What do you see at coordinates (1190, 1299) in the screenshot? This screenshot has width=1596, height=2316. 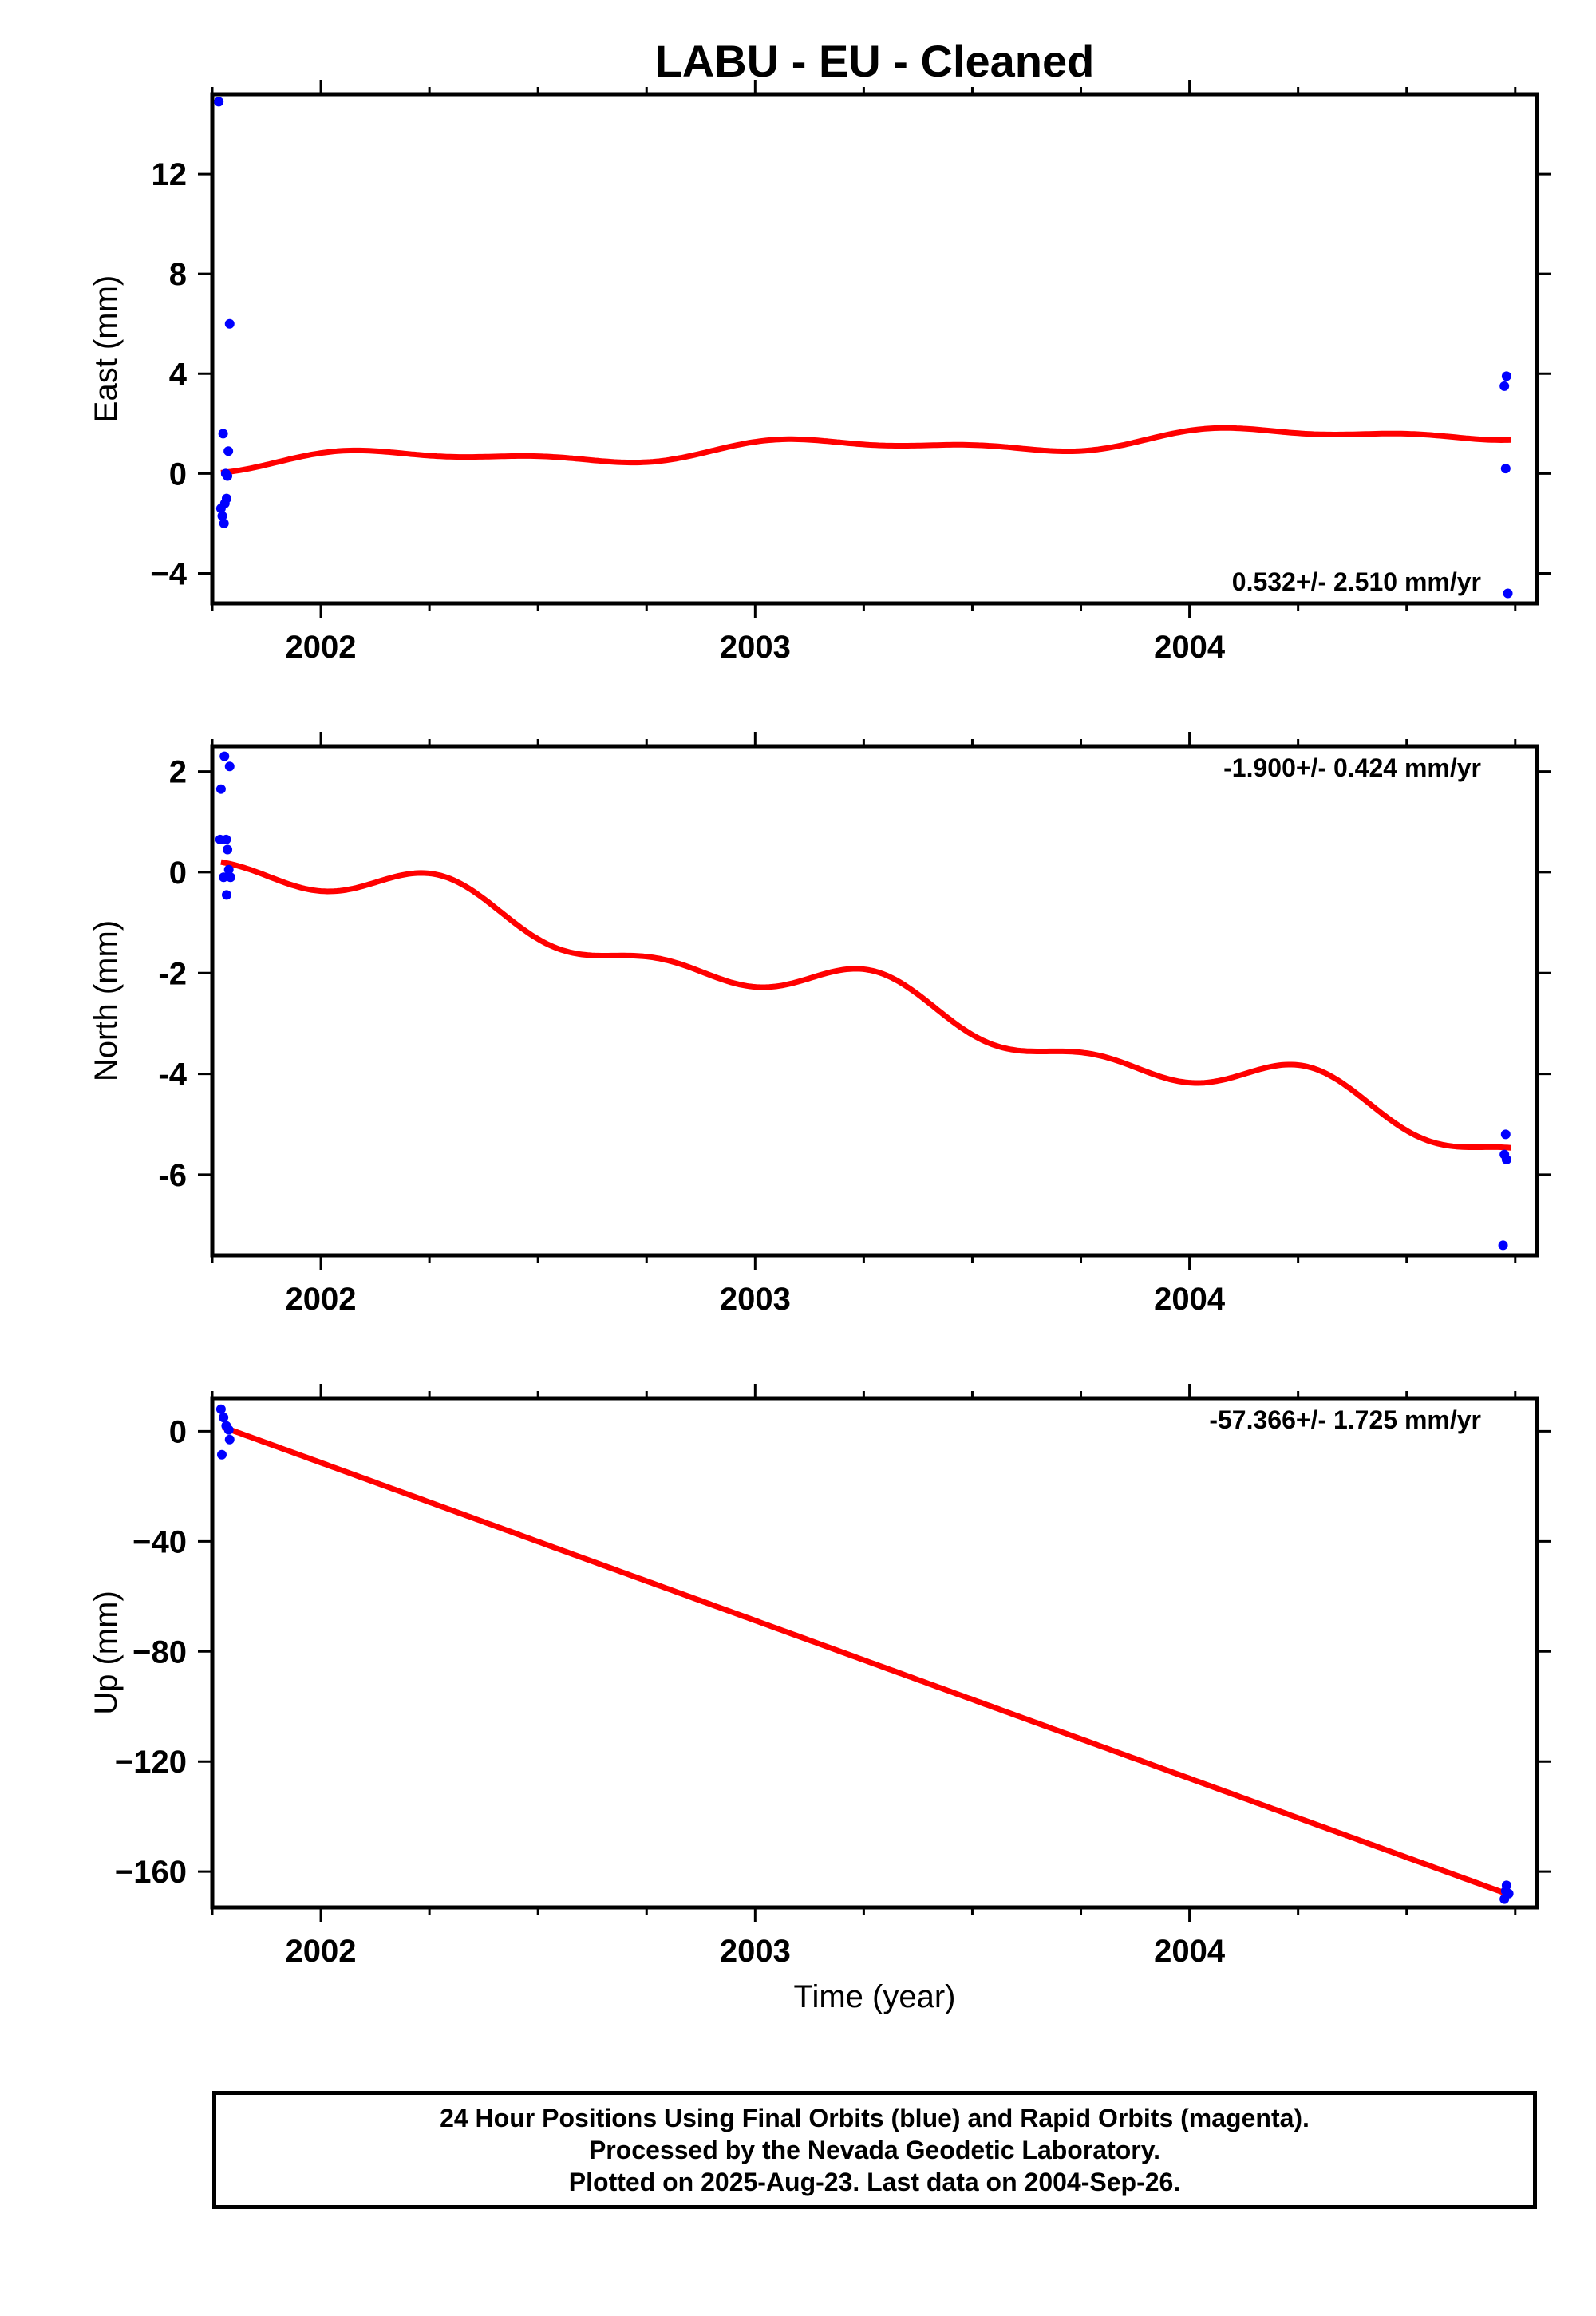 I see `north-x-tick-label: 2004` at bounding box center [1190, 1299].